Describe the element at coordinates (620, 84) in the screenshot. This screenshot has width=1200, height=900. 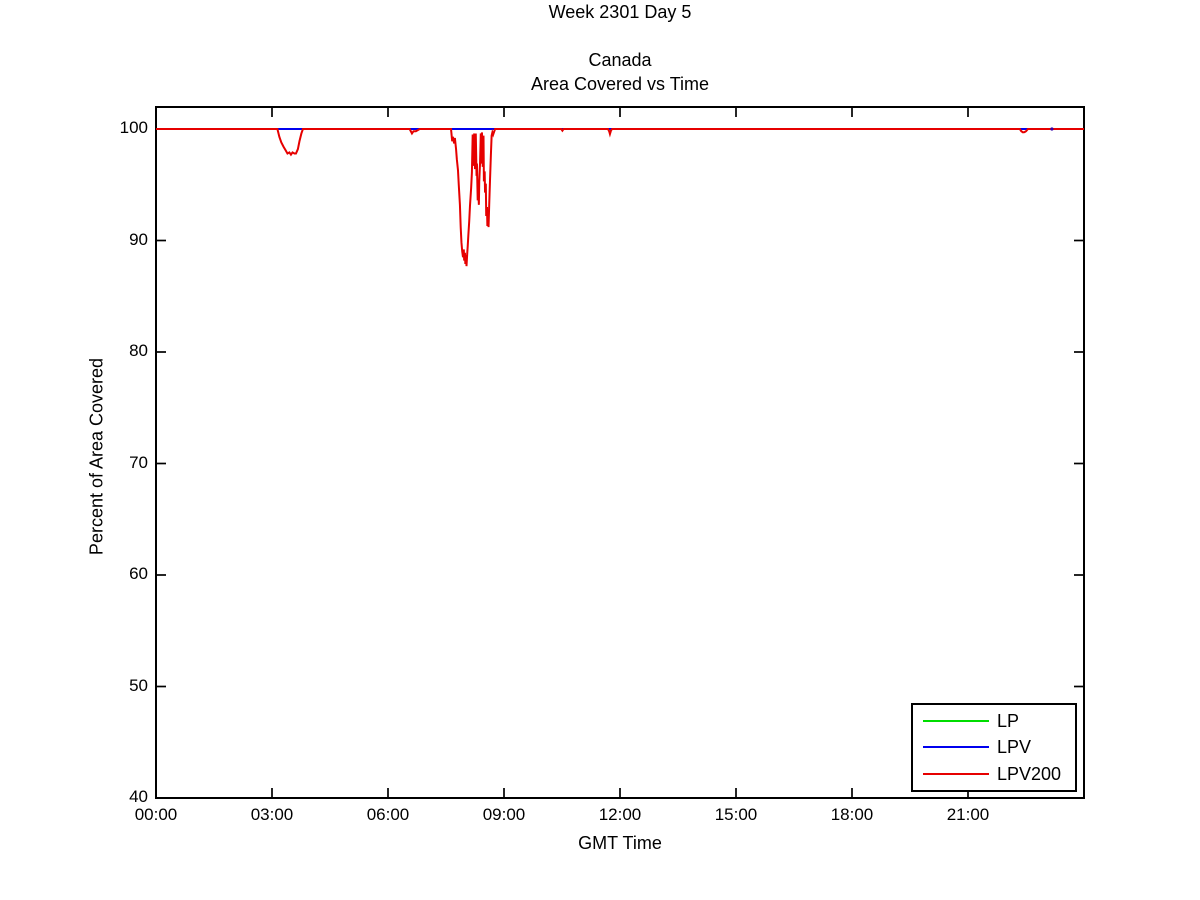
I see `axes-title-line2: Area Covered vs Time` at that location.